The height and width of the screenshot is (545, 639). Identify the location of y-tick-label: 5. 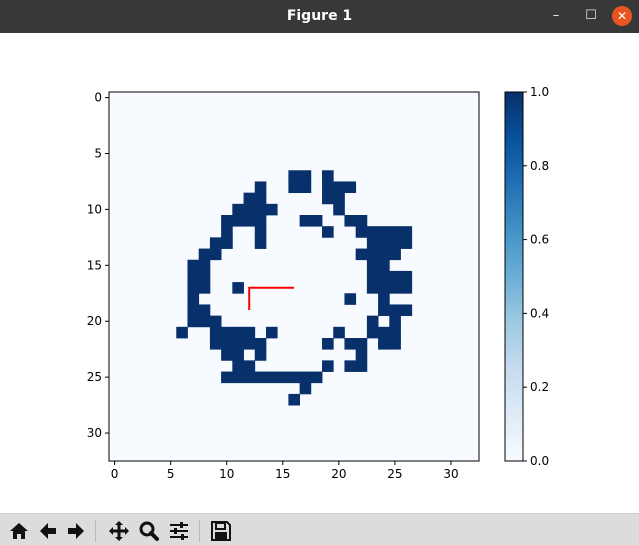
(98, 154).